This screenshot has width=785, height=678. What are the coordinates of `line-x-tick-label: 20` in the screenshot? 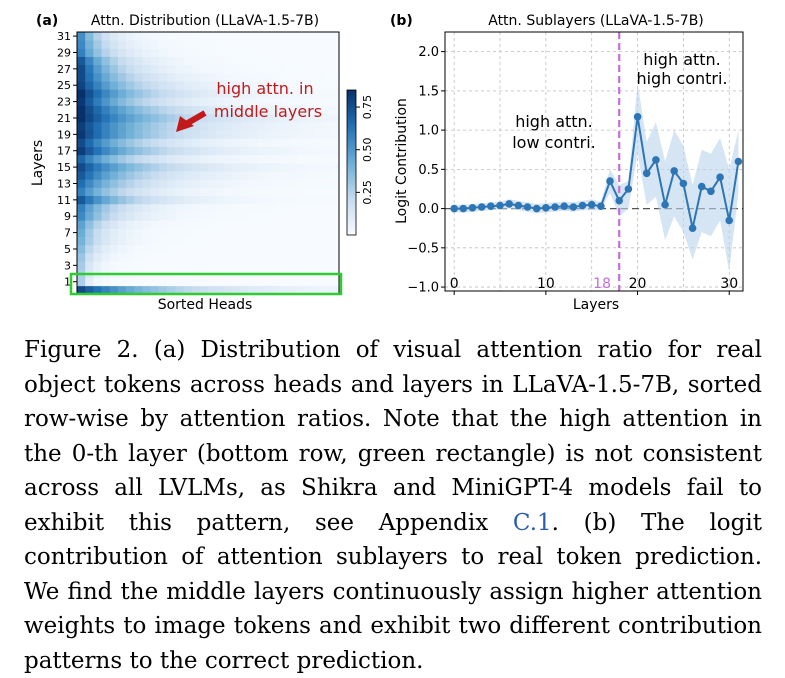 It's located at (638, 284).